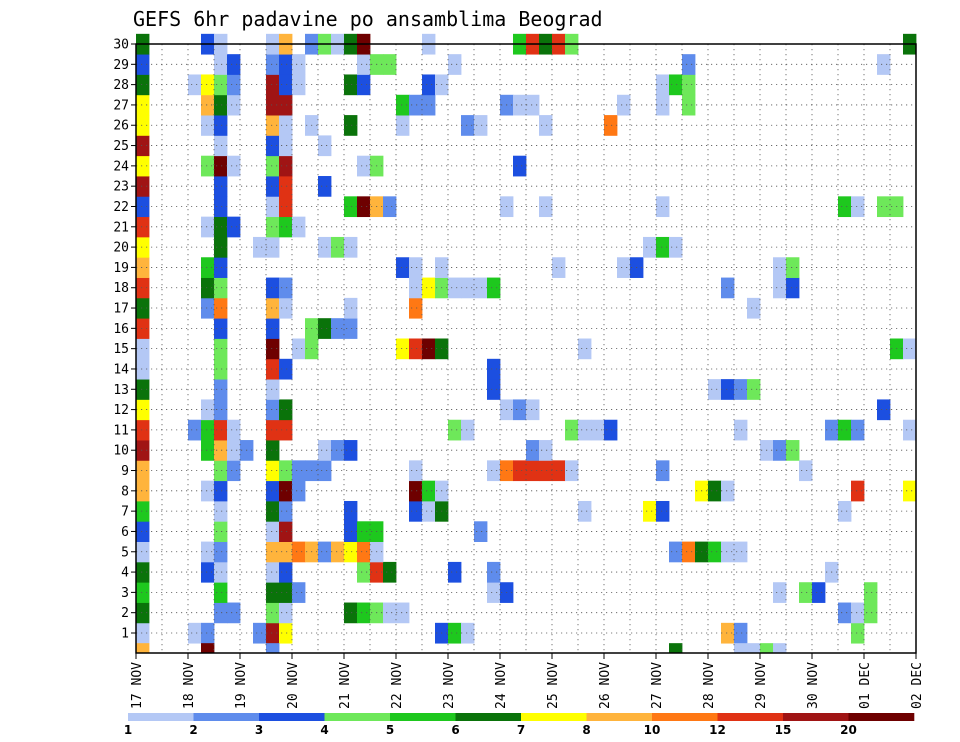 Image resolution: width=960 pixels, height=742 pixels. I want to click on y-tick-label: 29, so click(121, 65).